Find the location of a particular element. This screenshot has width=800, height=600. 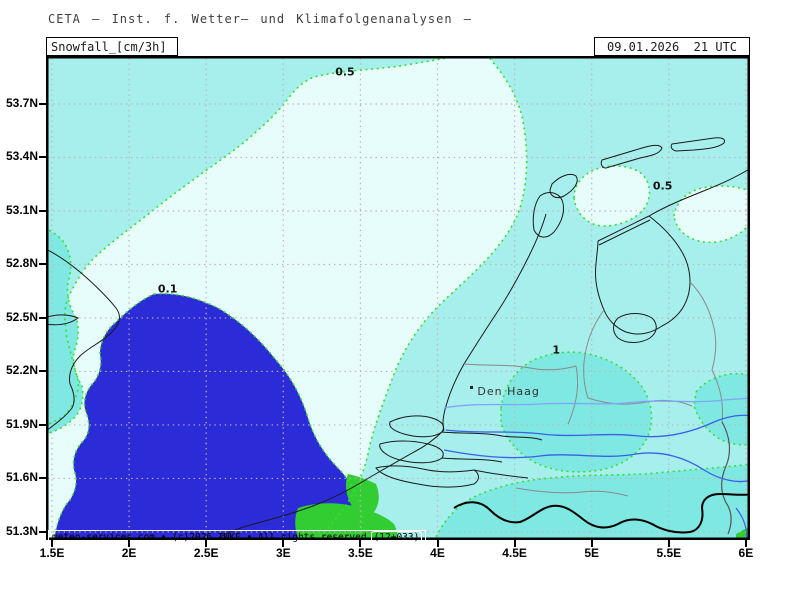

lat-tick-label: 52.2N is located at coordinates (21, 370).